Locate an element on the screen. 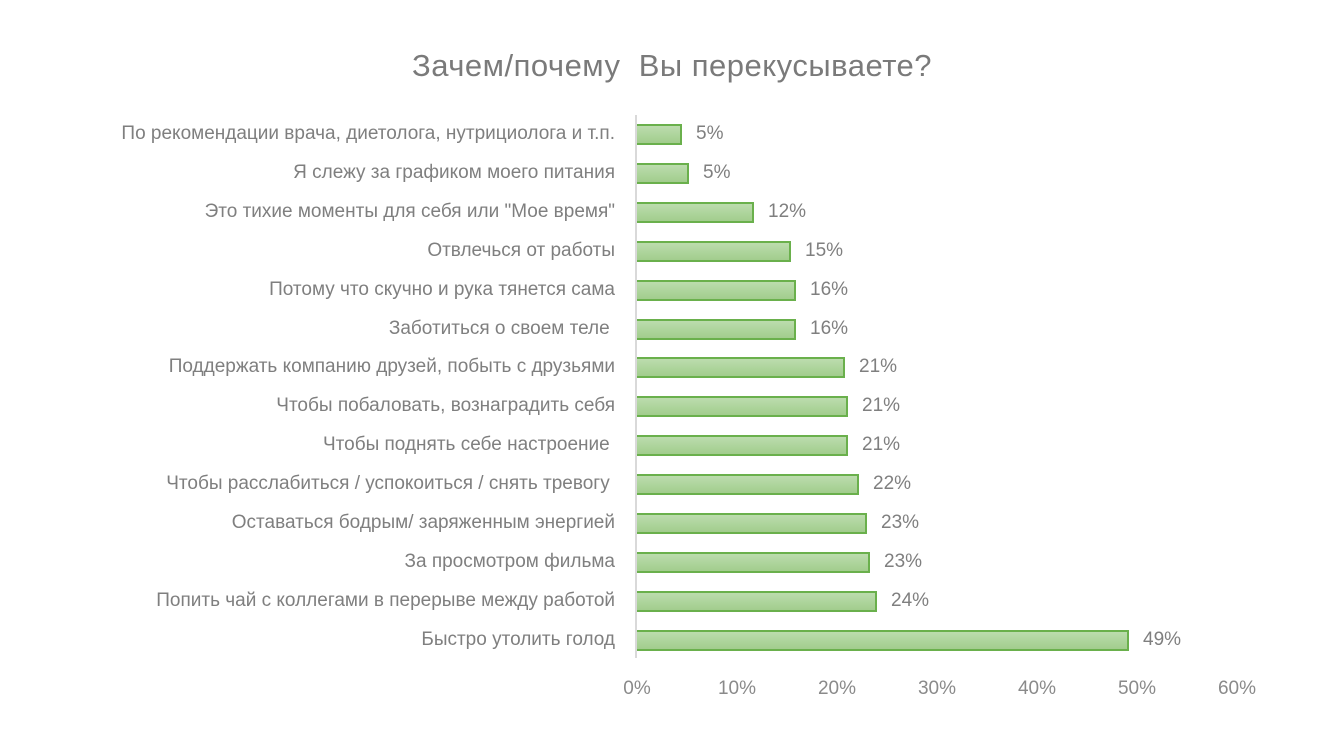 Image resolution: width=1324 pixels, height=753 pixels. bar-row: Потому что скучно и рука тянется сама 16% is located at coordinates (662, 290).